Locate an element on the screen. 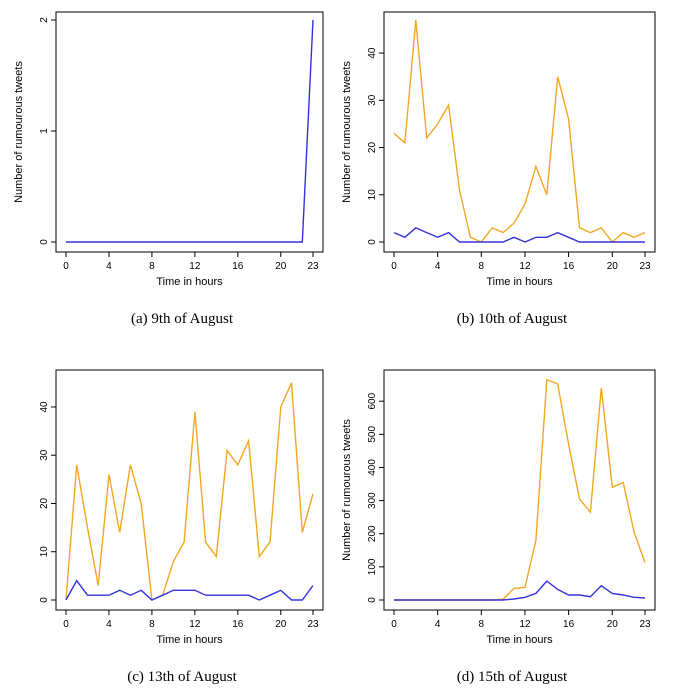  y-tick-label: 2 is located at coordinates (44, 20).